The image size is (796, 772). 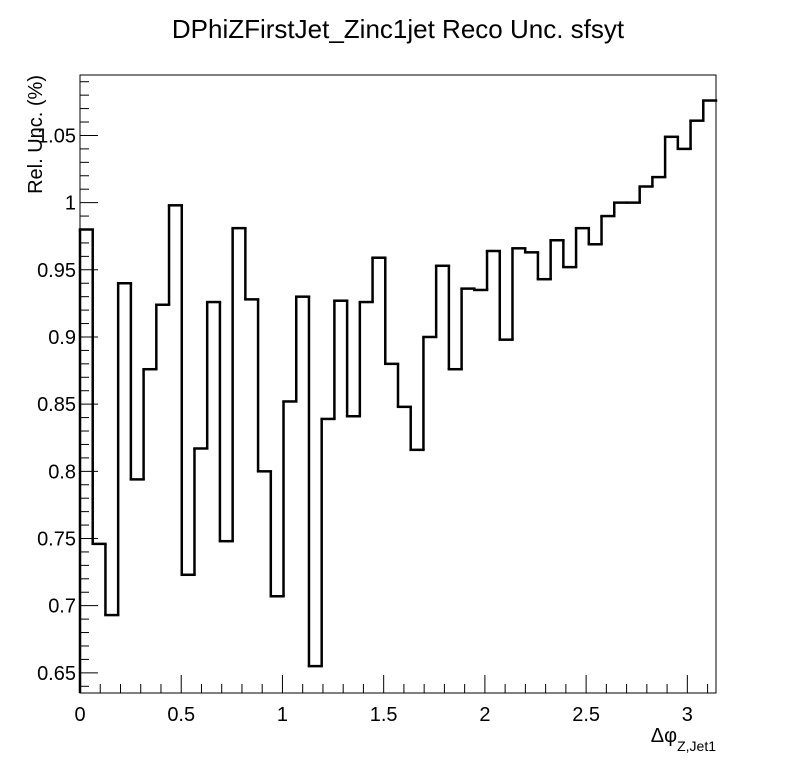 I want to click on y-tick-label: 0.8, so click(x=62, y=472).